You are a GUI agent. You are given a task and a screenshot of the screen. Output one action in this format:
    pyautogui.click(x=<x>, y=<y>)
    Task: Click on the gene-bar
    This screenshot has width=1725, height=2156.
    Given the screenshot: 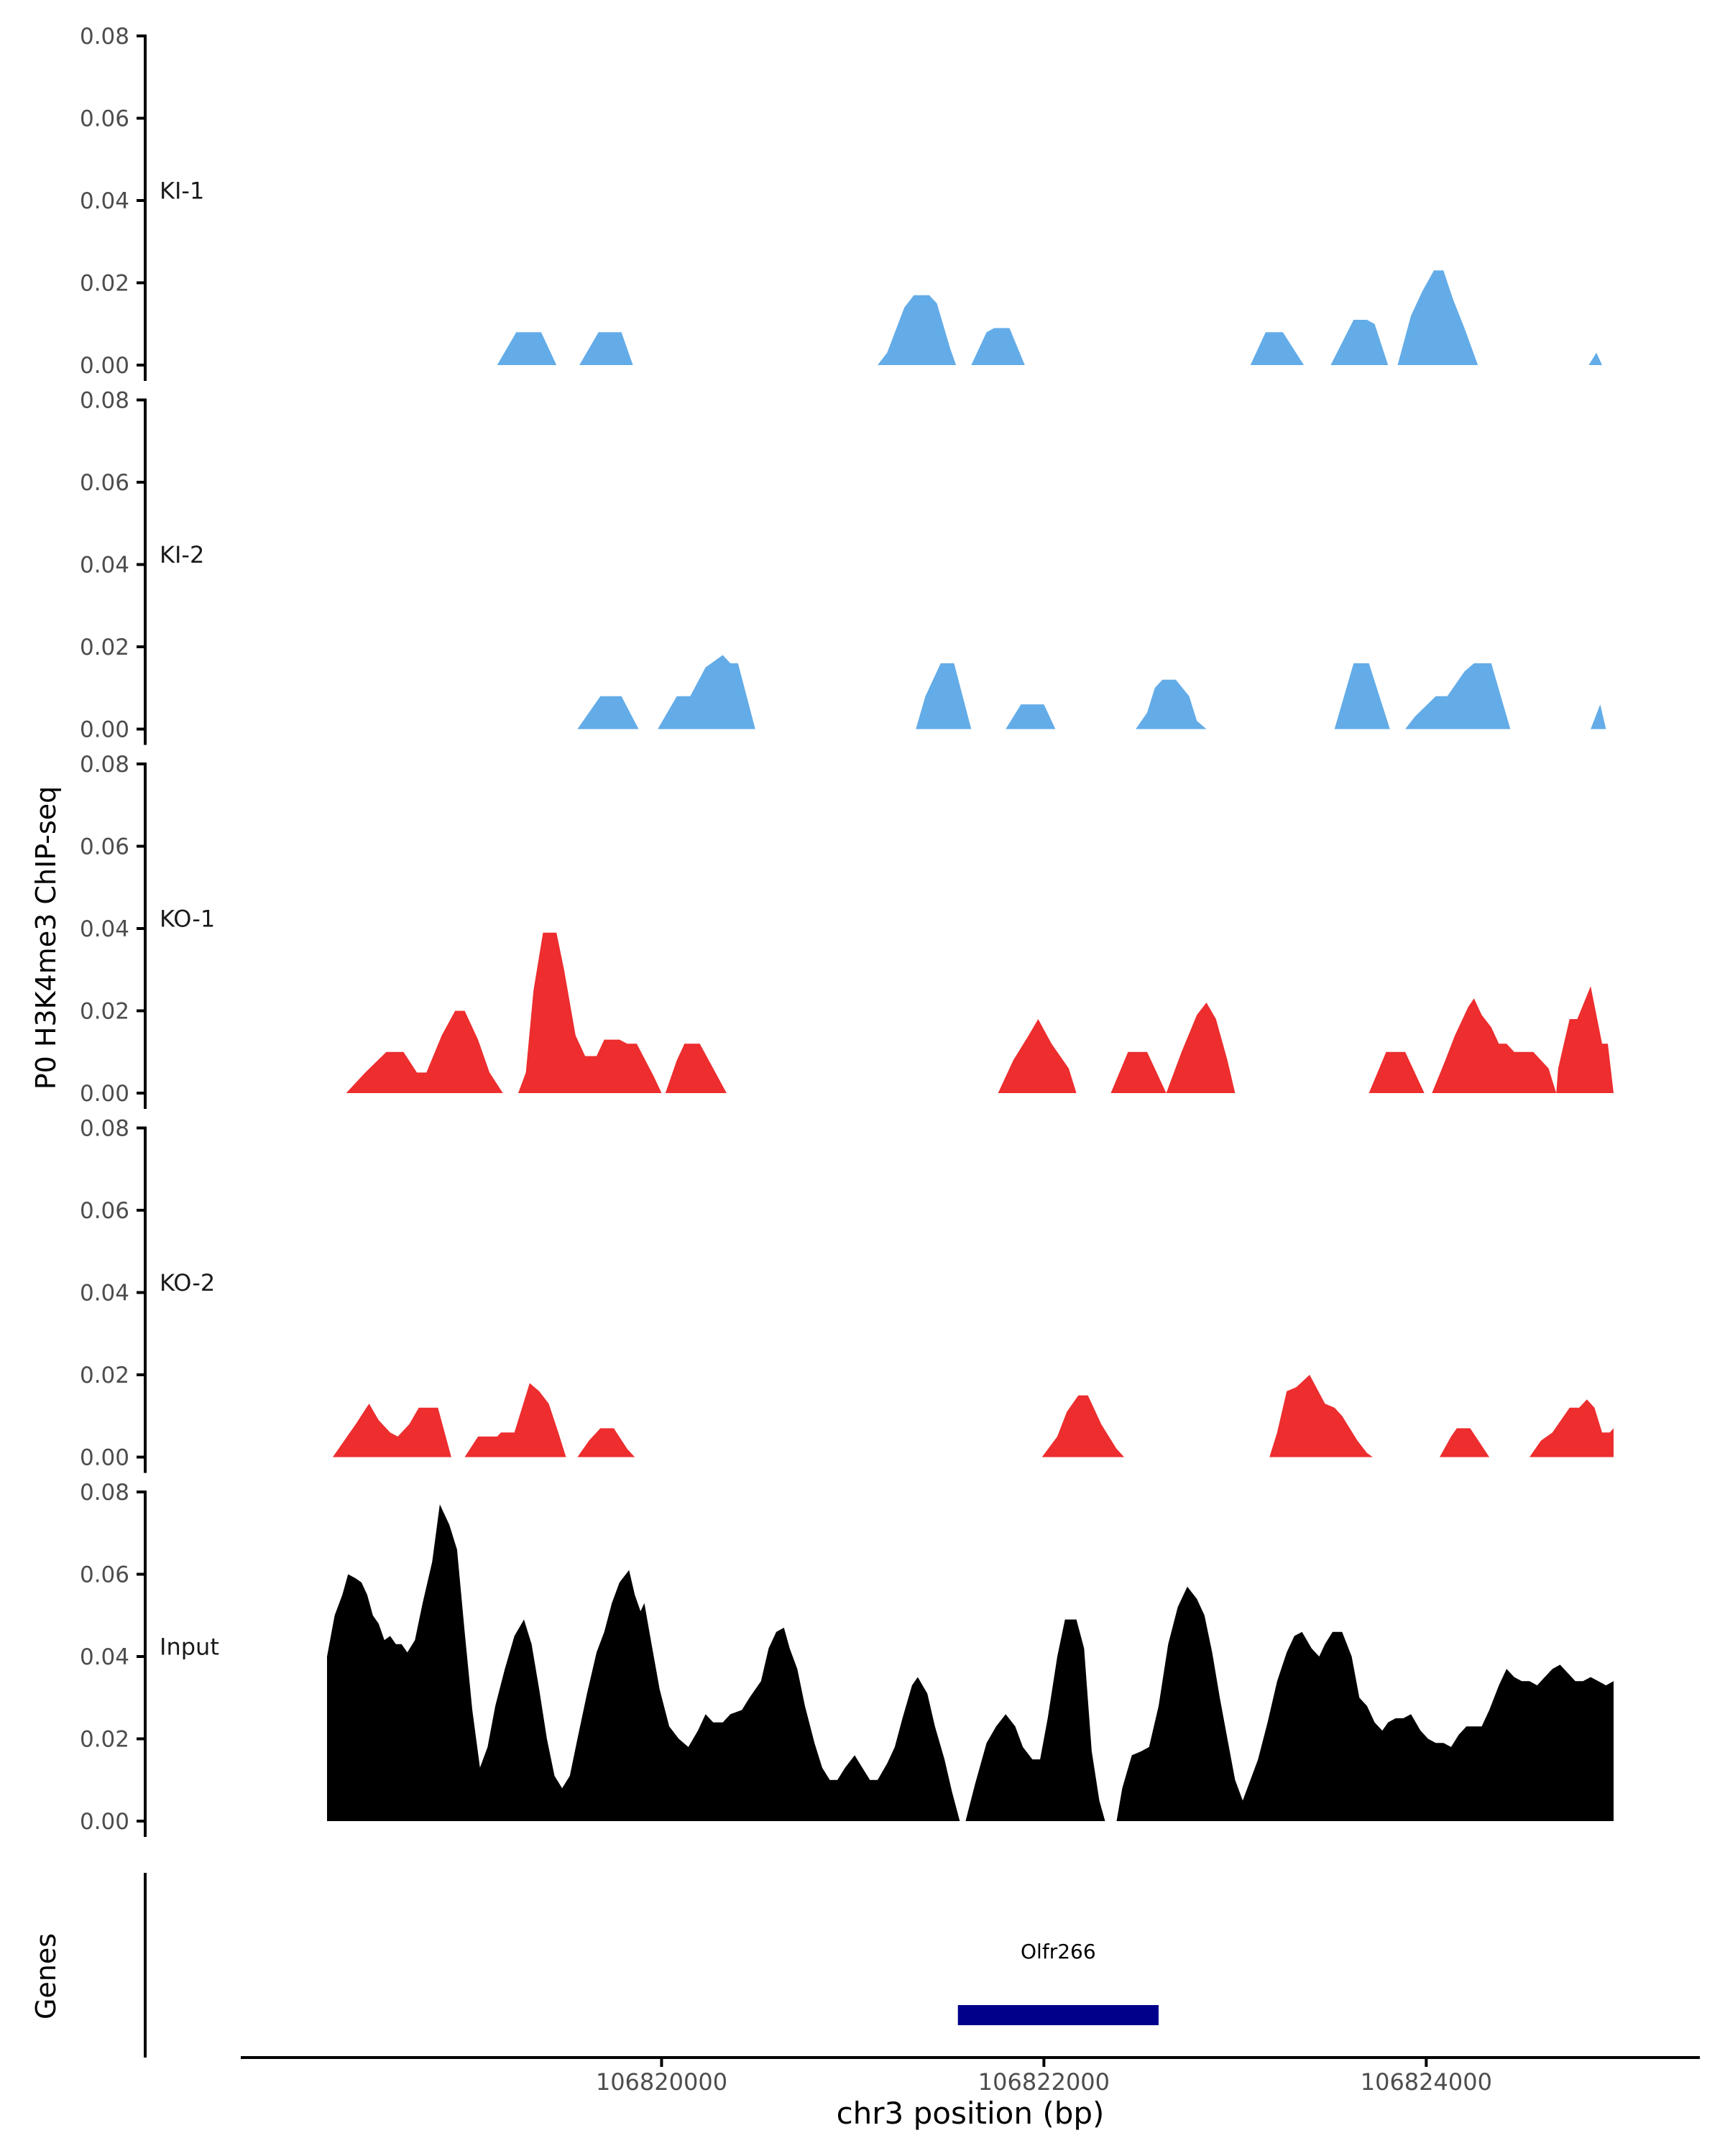 What is the action you would take?
    pyautogui.click(x=1058, y=2015)
    